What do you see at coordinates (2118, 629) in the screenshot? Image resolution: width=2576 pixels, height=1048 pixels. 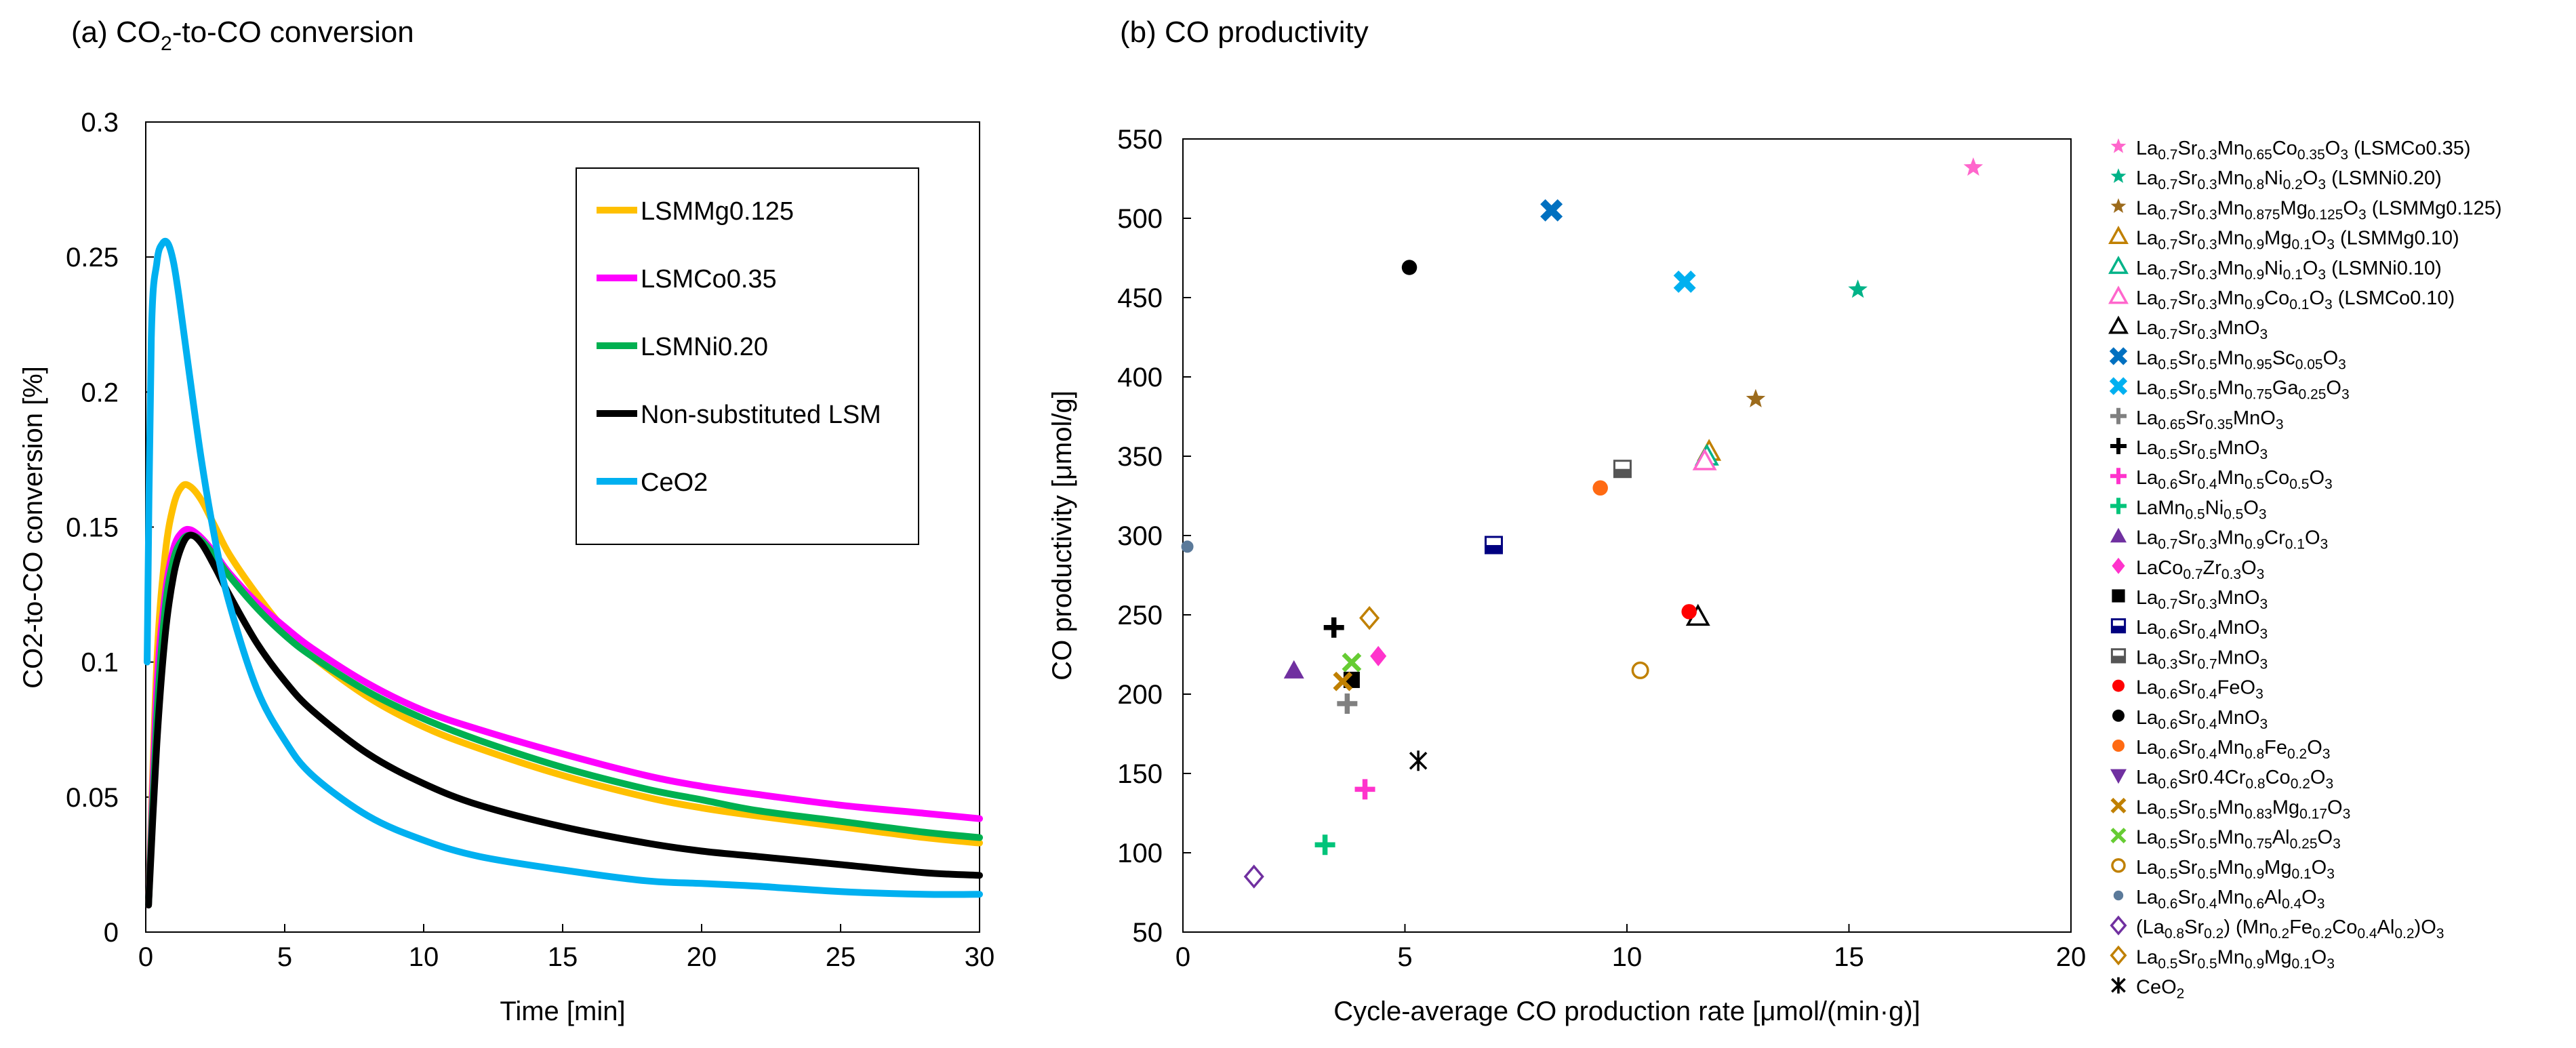 I see `legend-marker-b-fill` at bounding box center [2118, 629].